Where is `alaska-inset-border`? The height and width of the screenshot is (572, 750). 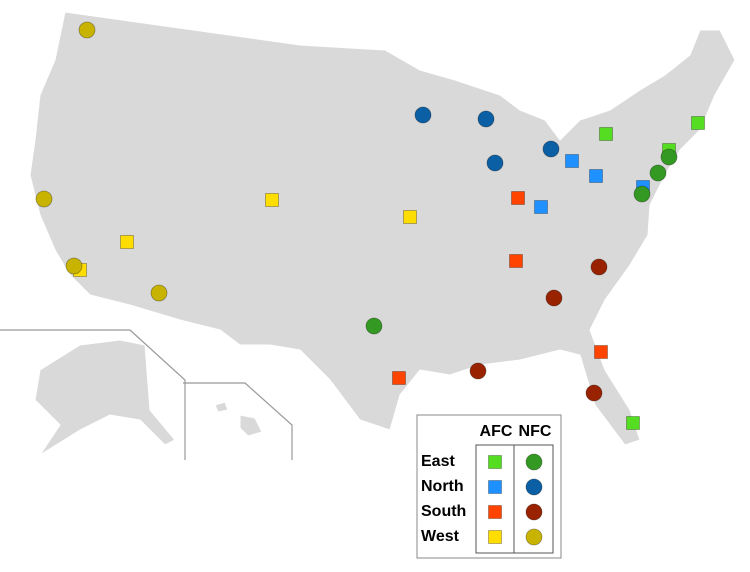 alaska-inset-border is located at coordinates (93, 394).